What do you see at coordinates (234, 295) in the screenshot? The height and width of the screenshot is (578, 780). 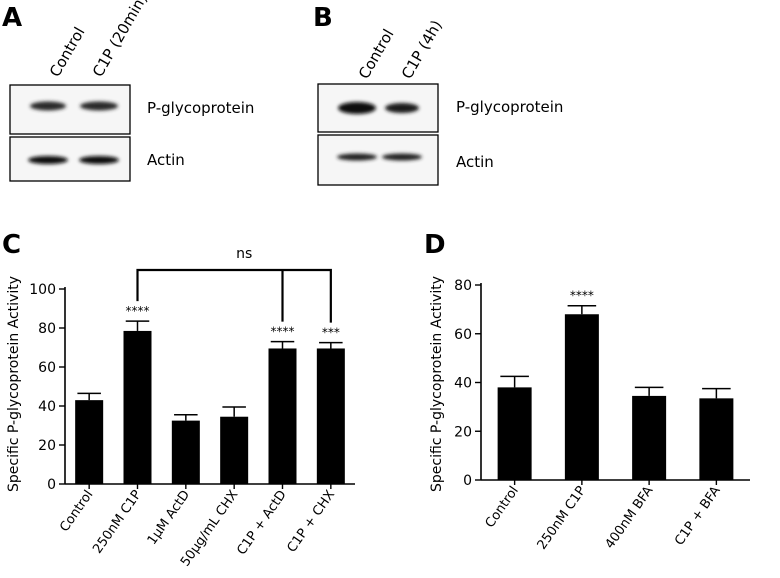 I see `chart-c-comparison-bracket` at bounding box center [234, 295].